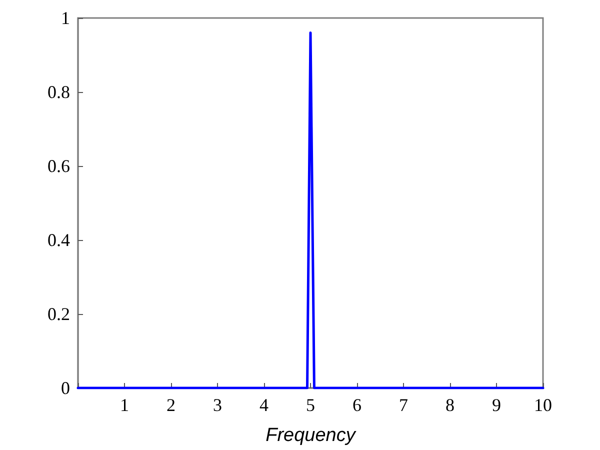 This screenshot has width=600, height=450. What do you see at coordinates (357, 405) in the screenshot?
I see `x-tick-label: 6` at bounding box center [357, 405].